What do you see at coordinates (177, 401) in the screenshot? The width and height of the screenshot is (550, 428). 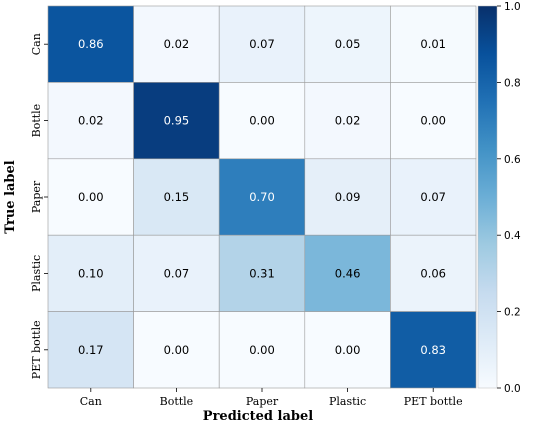 I see `x-tick-label: Bottle` at bounding box center [177, 401].